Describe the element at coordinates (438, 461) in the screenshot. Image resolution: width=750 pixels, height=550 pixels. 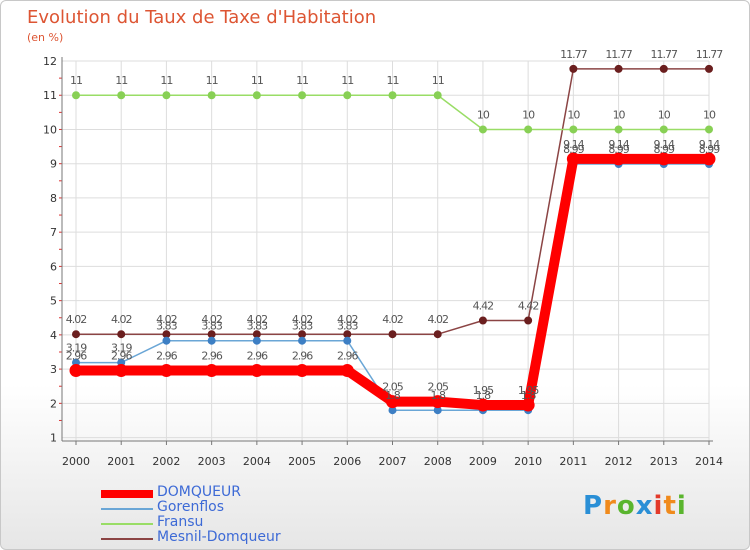
I see `x-tick-label: 2008` at that location.